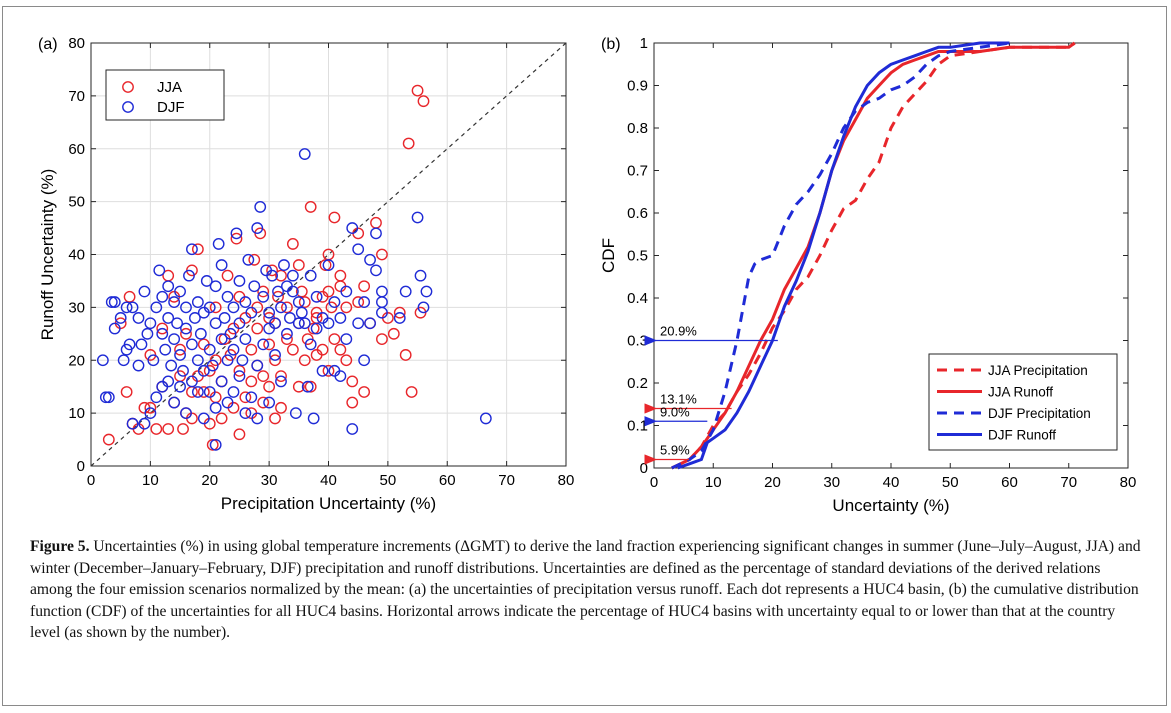 This screenshot has height=713, width=1171. Describe the element at coordinates (637, 426) in the screenshot. I see `y-tick-label: 0.1` at that location.